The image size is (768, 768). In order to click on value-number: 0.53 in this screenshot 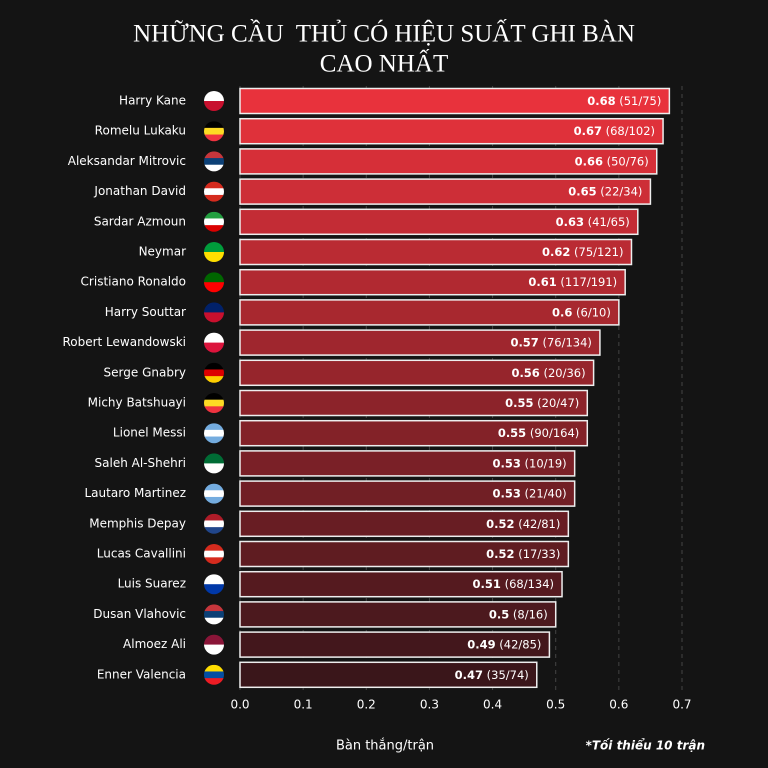, I will do `click(507, 463)`.